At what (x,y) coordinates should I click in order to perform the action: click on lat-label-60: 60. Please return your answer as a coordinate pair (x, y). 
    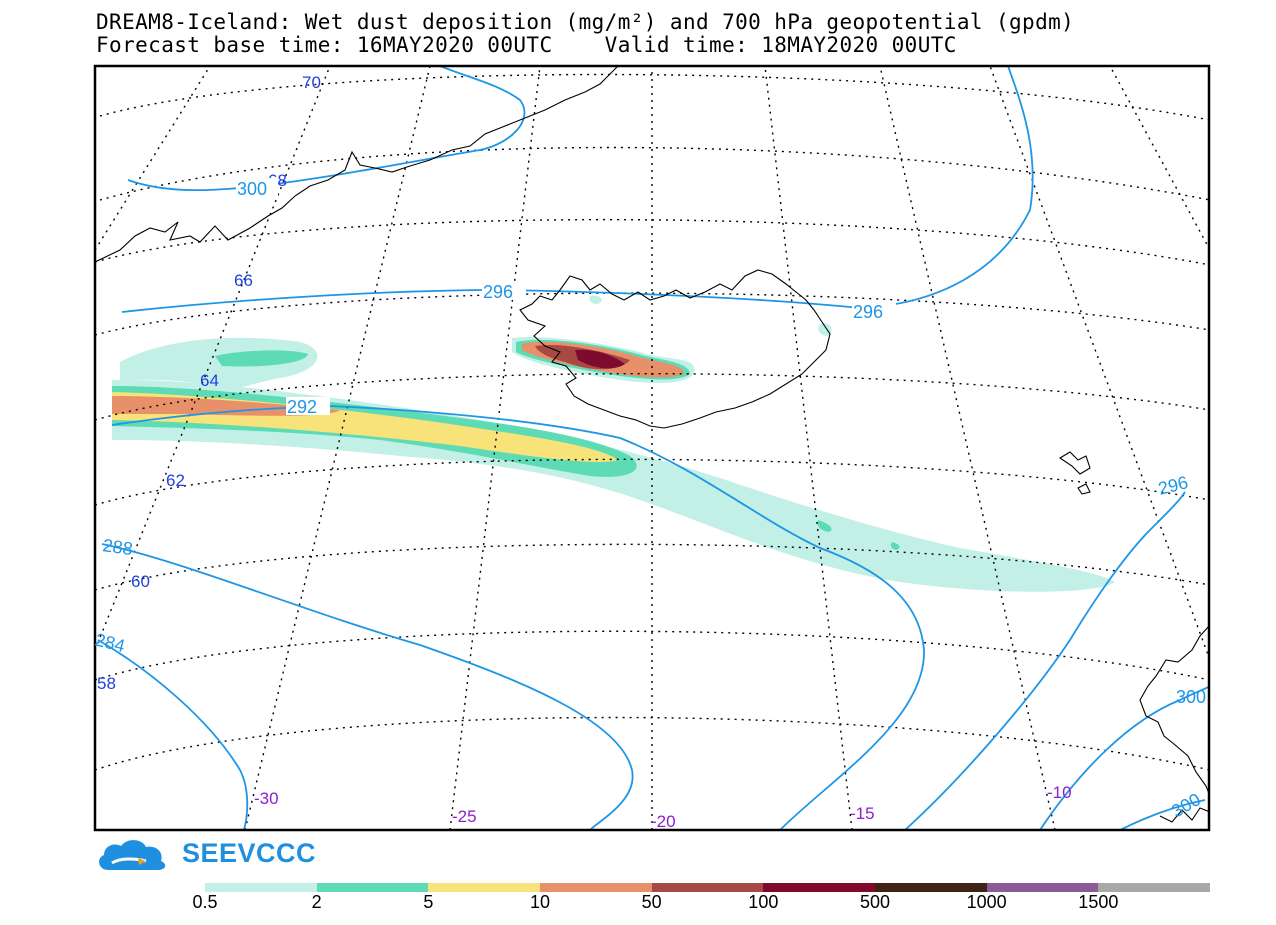
    Looking at the image, I should click on (140, 581).